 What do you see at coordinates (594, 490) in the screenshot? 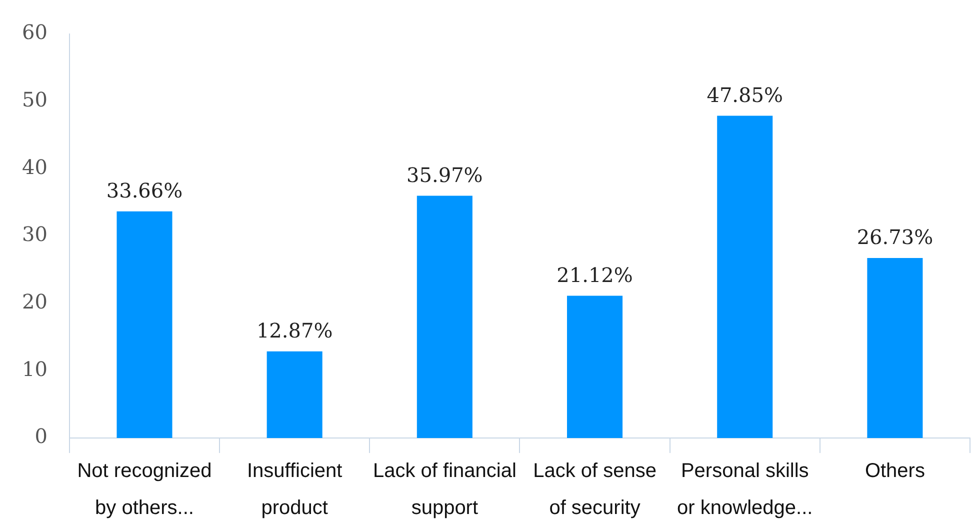
I see `x-tick-label: Lack of sense of security` at bounding box center [594, 490].